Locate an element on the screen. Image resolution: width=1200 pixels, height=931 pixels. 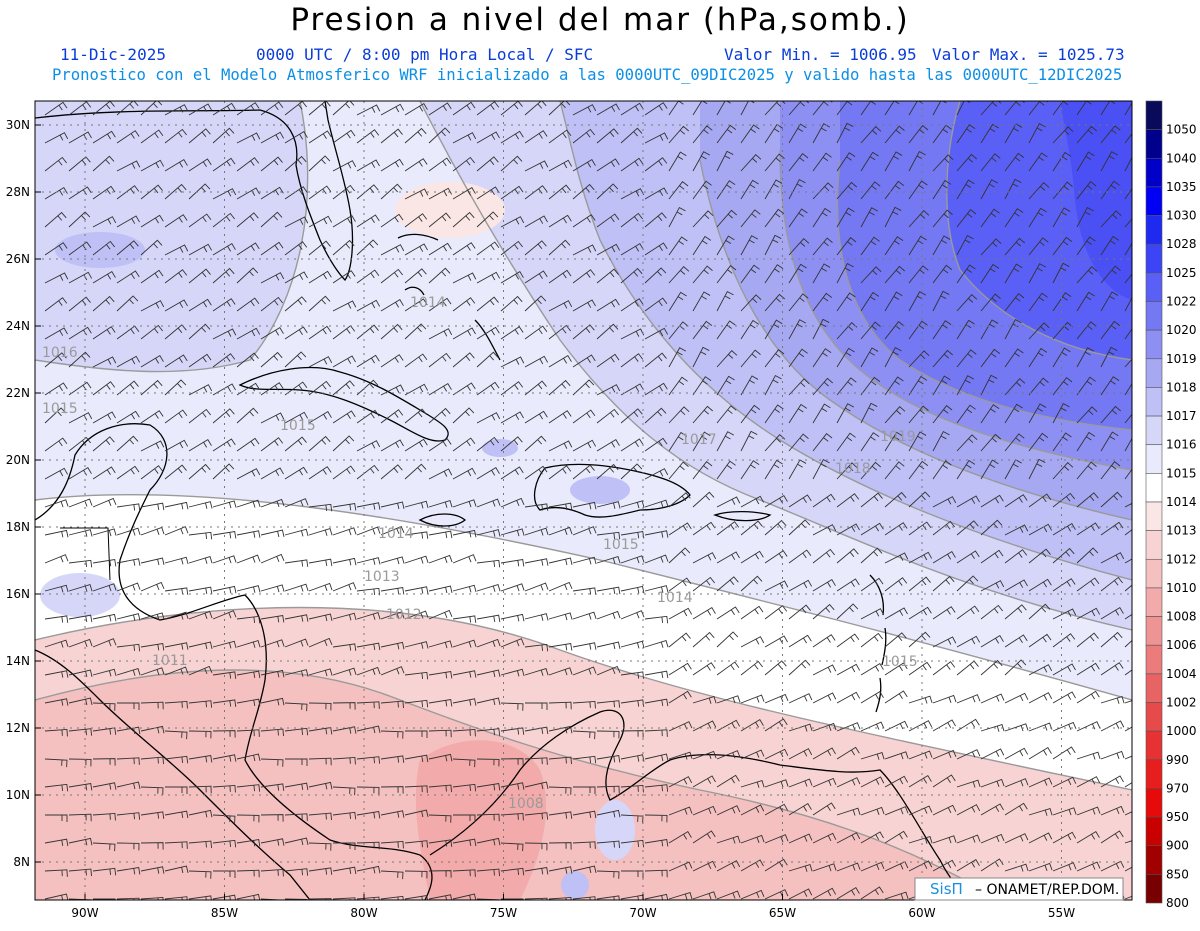
contour-label: 1017 is located at coordinates (699, 440).